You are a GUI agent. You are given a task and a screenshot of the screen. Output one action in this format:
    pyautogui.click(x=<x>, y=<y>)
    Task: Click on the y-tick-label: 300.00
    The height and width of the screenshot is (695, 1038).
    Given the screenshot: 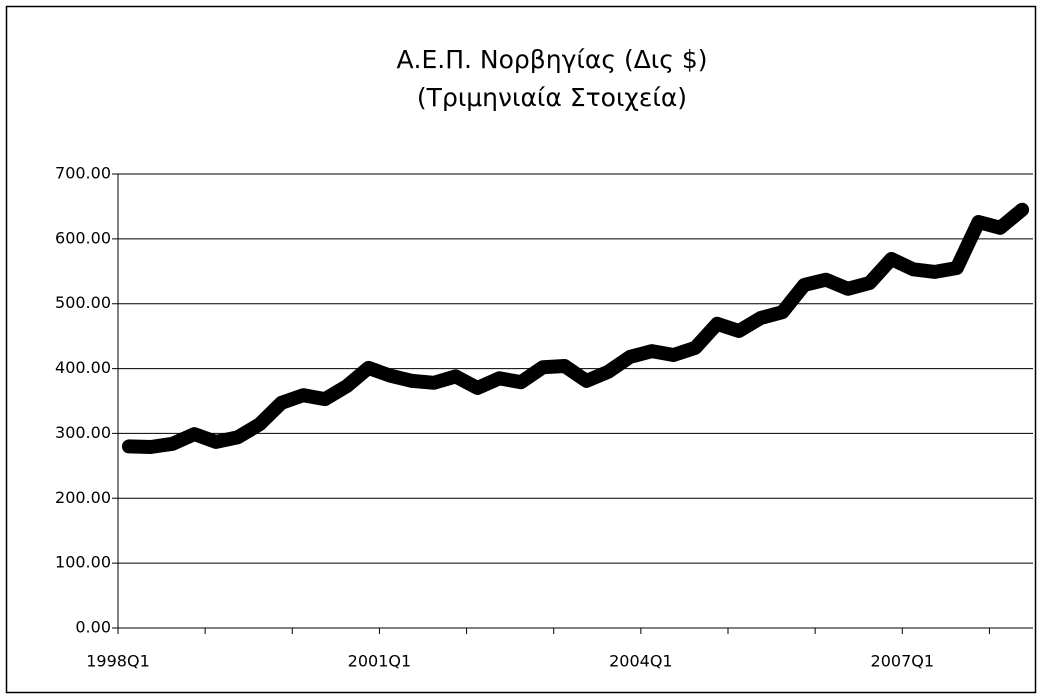 What is the action you would take?
    pyautogui.click(x=83, y=432)
    